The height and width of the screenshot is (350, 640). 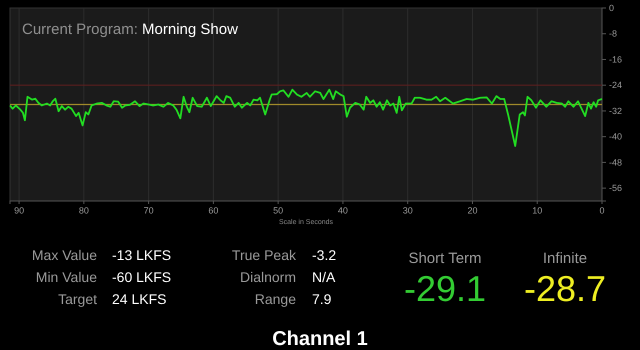 What do you see at coordinates (343, 210) in the screenshot?
I see `x-tick-label: 40` at bounding box center [343, 210].